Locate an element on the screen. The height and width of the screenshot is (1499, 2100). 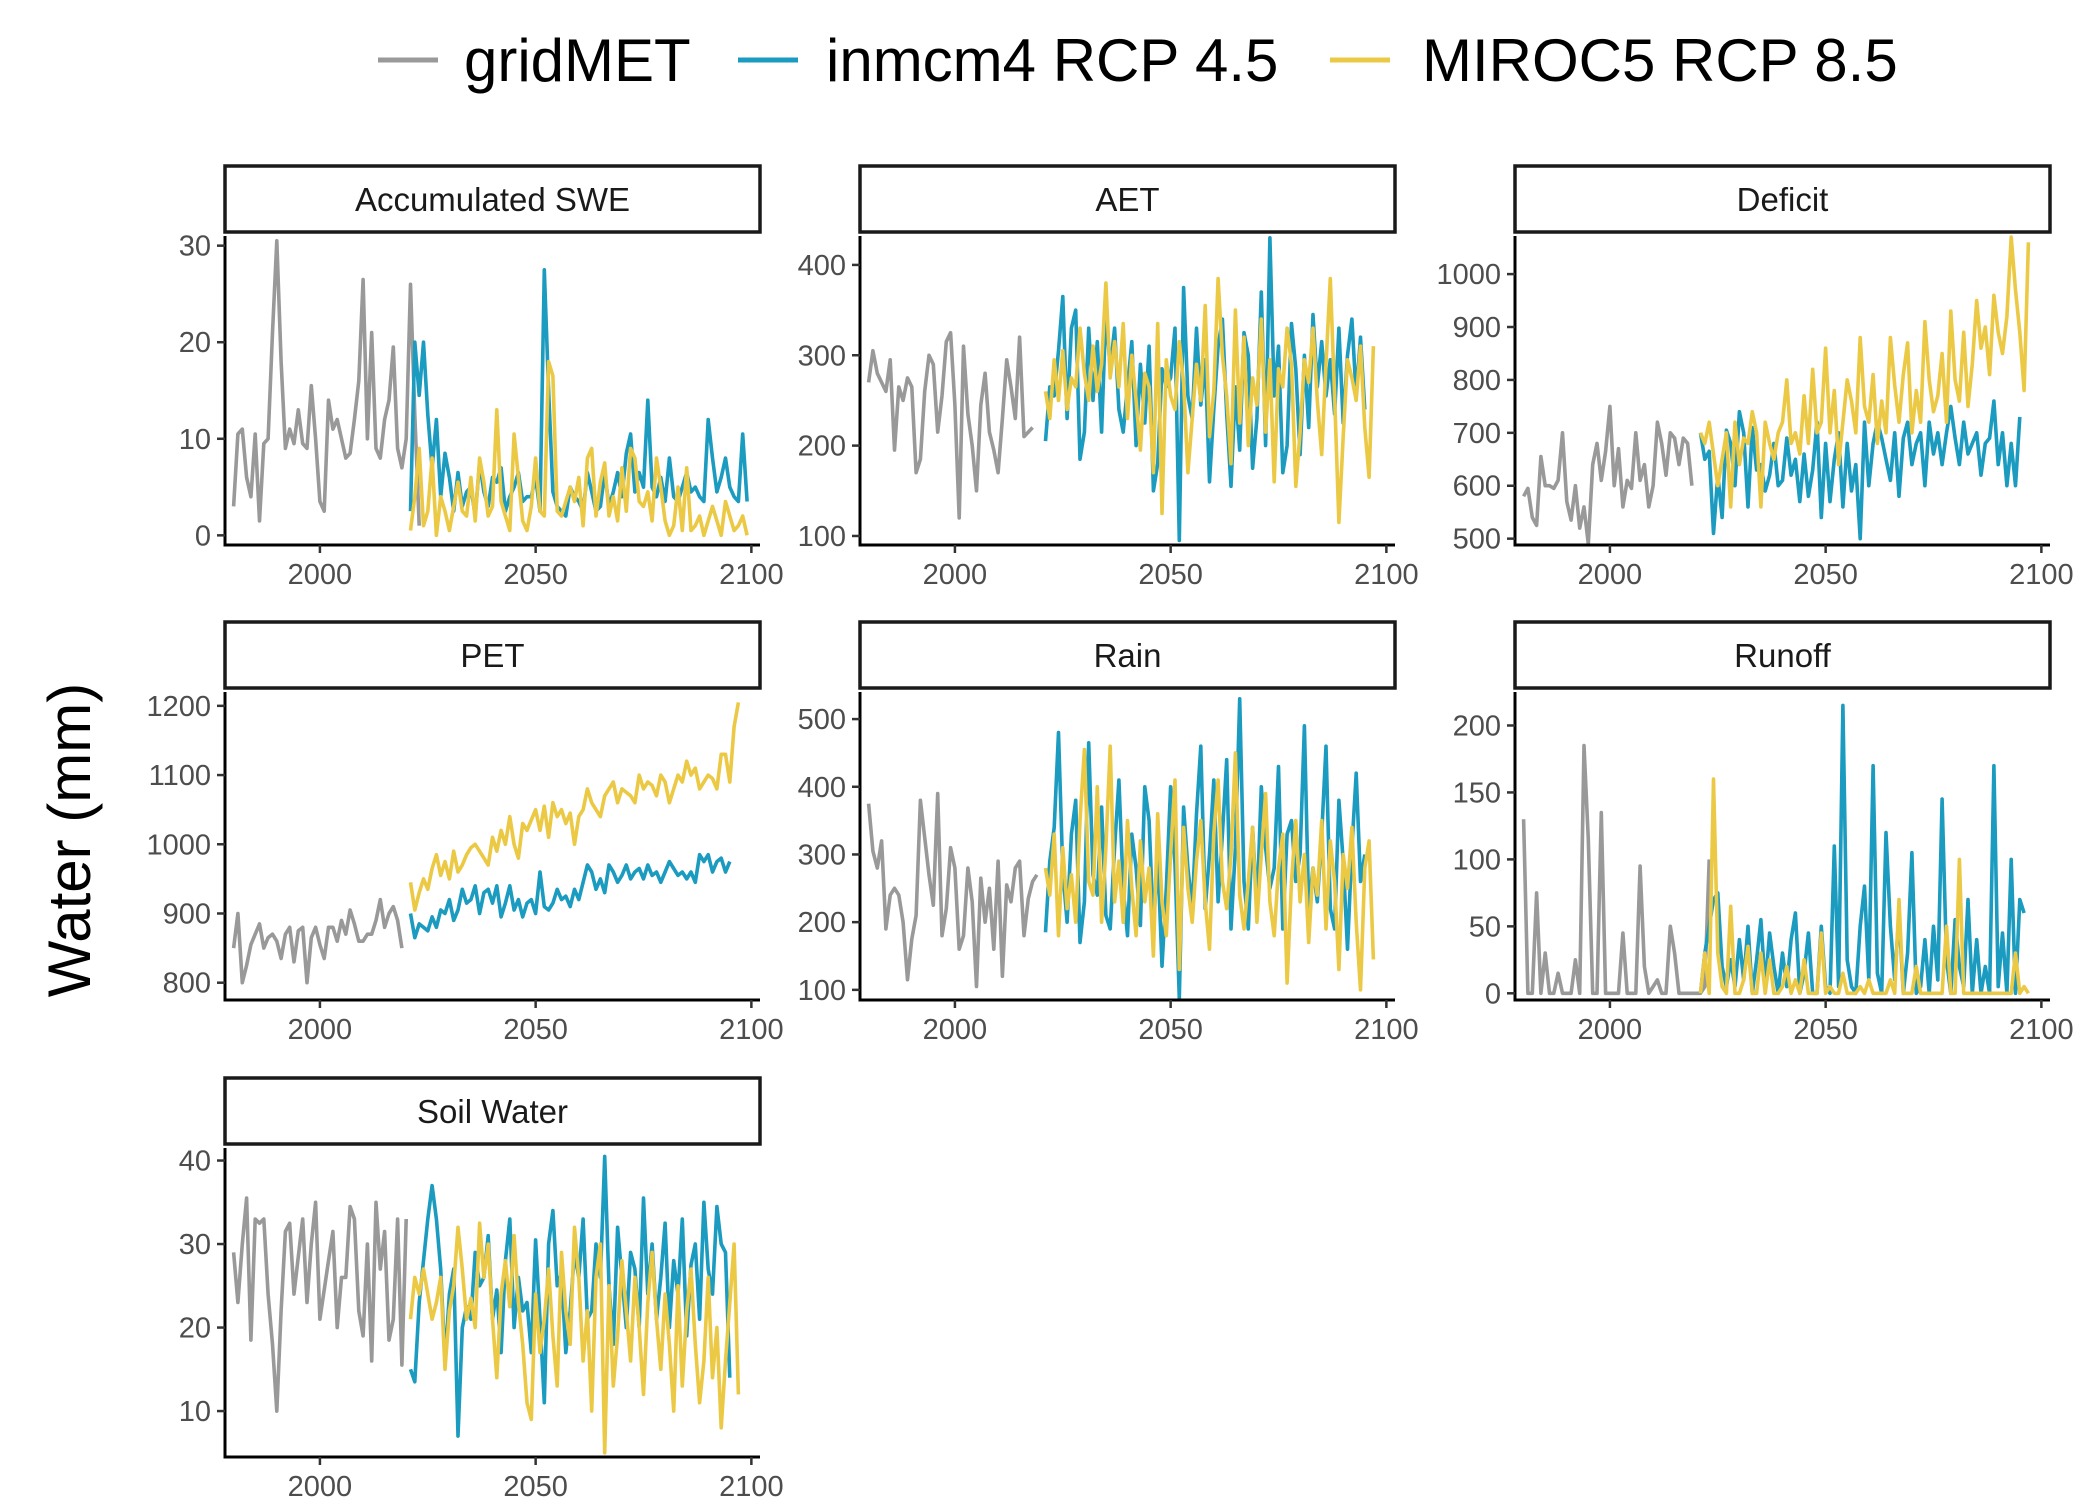
panel-title: PET is located at coordinates (492, 655).